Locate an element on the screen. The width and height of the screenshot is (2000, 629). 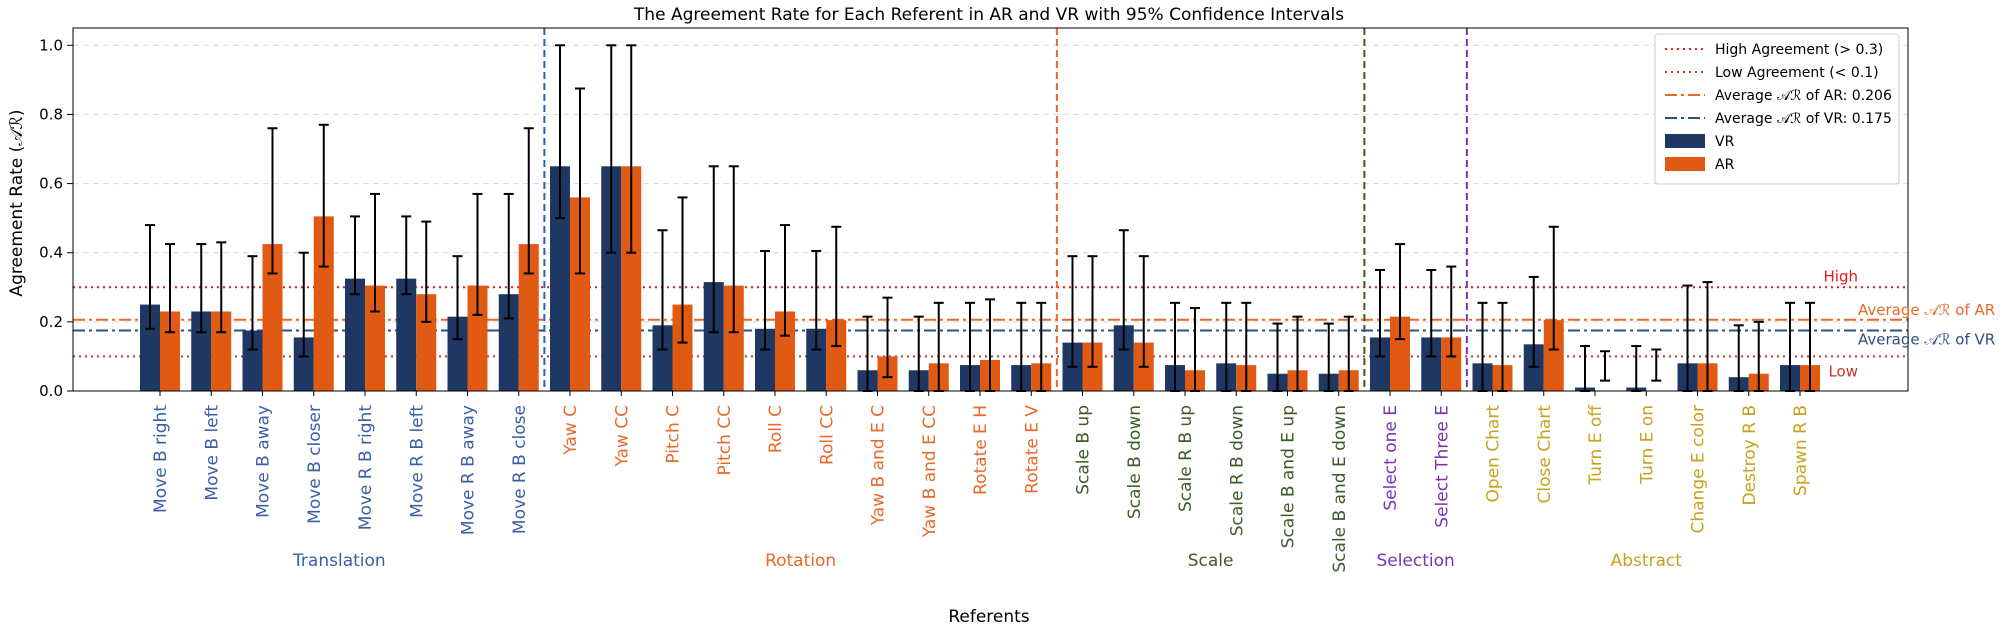
x-tick-label: Turn E off is located at coordinates (1596, 445).